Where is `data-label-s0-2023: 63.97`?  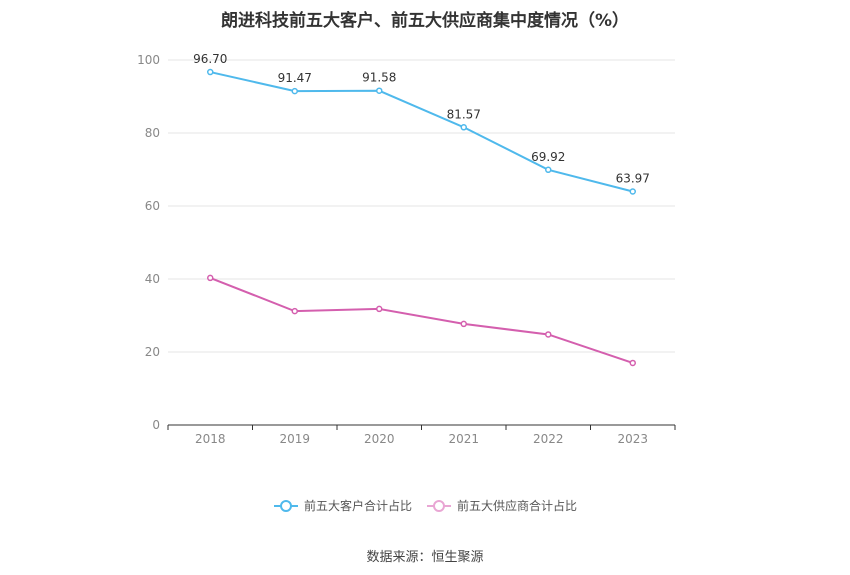
data-label-s0-2023: 63.97 is located at coordinates (633, 179).